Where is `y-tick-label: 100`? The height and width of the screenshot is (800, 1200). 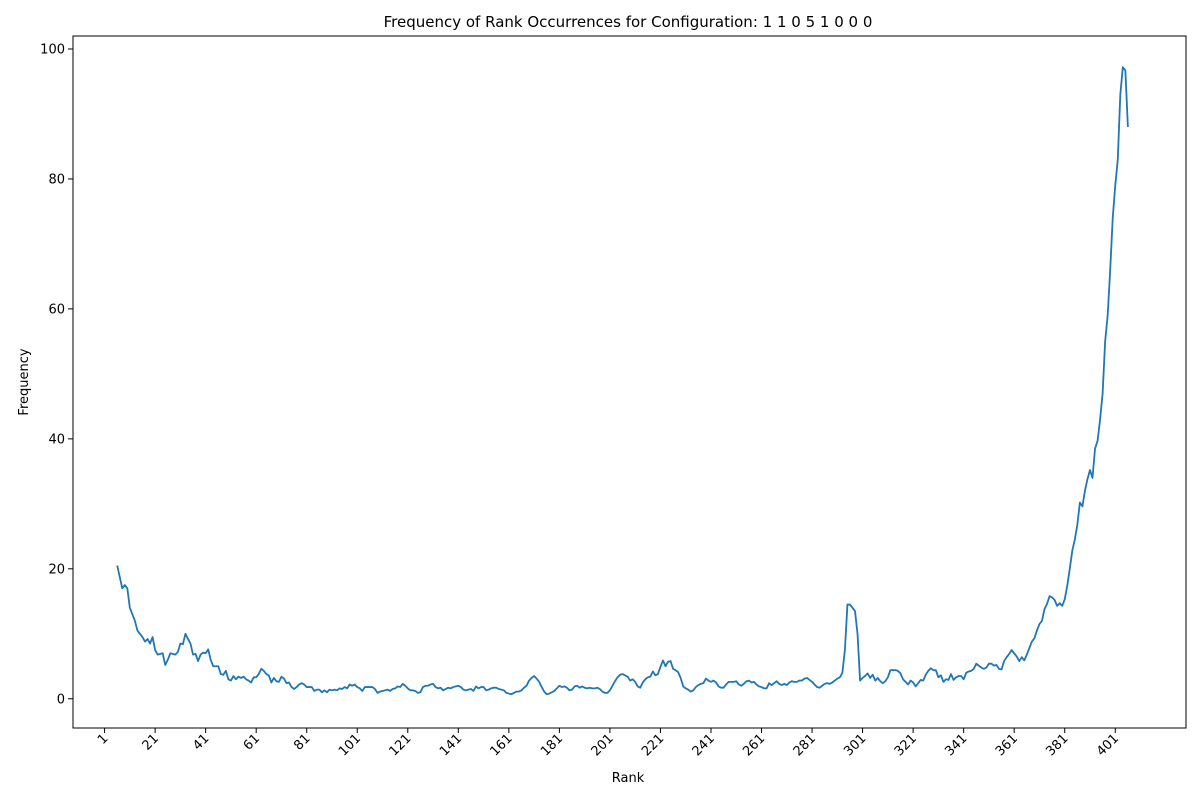
y-tick-label: 100 is located at coordinates (52, 49).